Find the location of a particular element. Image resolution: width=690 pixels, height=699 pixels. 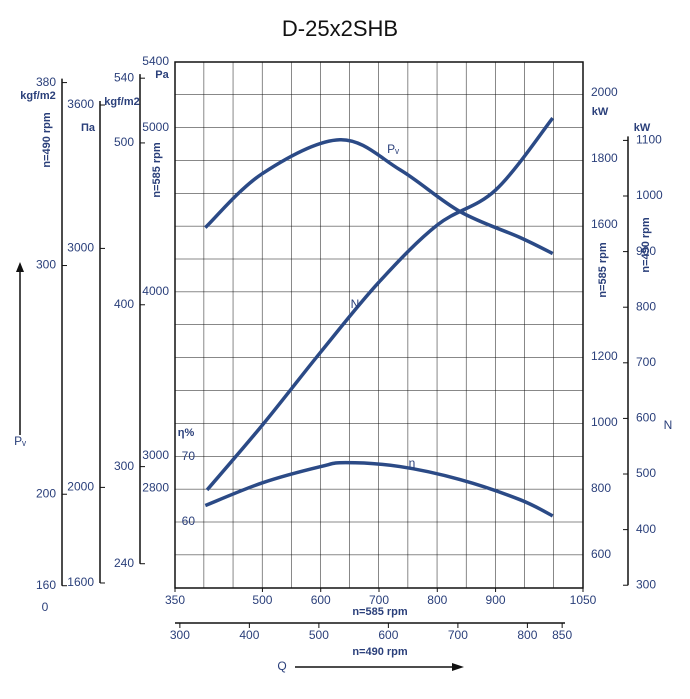

y-tick-label: 1800 is located at coordinates (604, 158).